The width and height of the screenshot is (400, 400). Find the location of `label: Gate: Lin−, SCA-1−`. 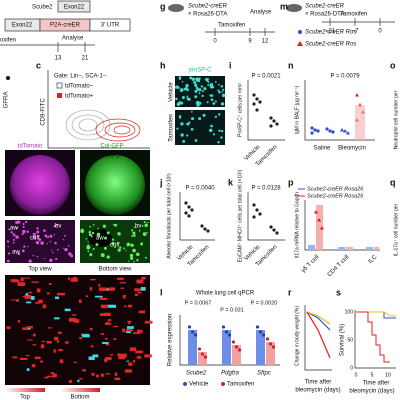

label: Gate: Lin−, SCA-1− is located at coordinates (80, 77).